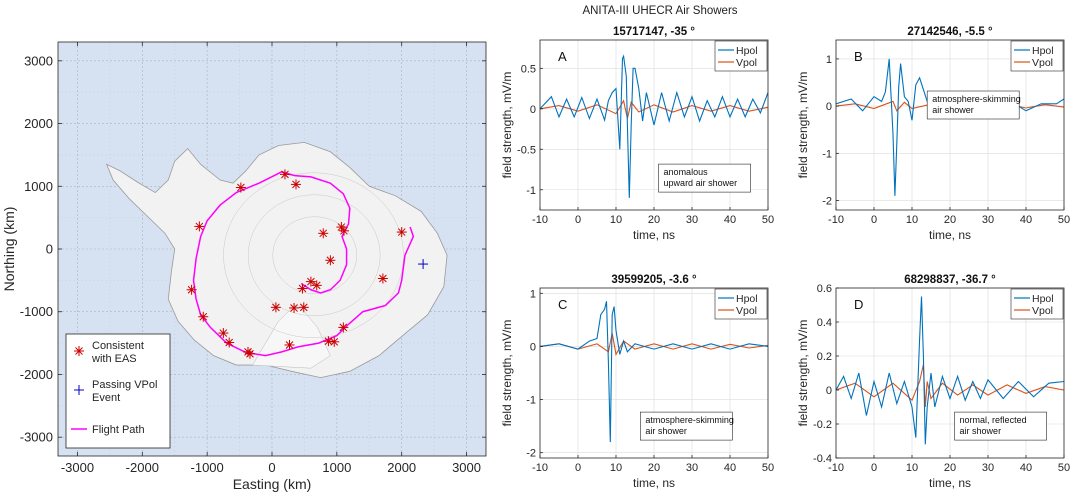 This screenshot has width=1078, height=498. I want to click on panel-y-tick-label: -0.2, so click(822, 425).